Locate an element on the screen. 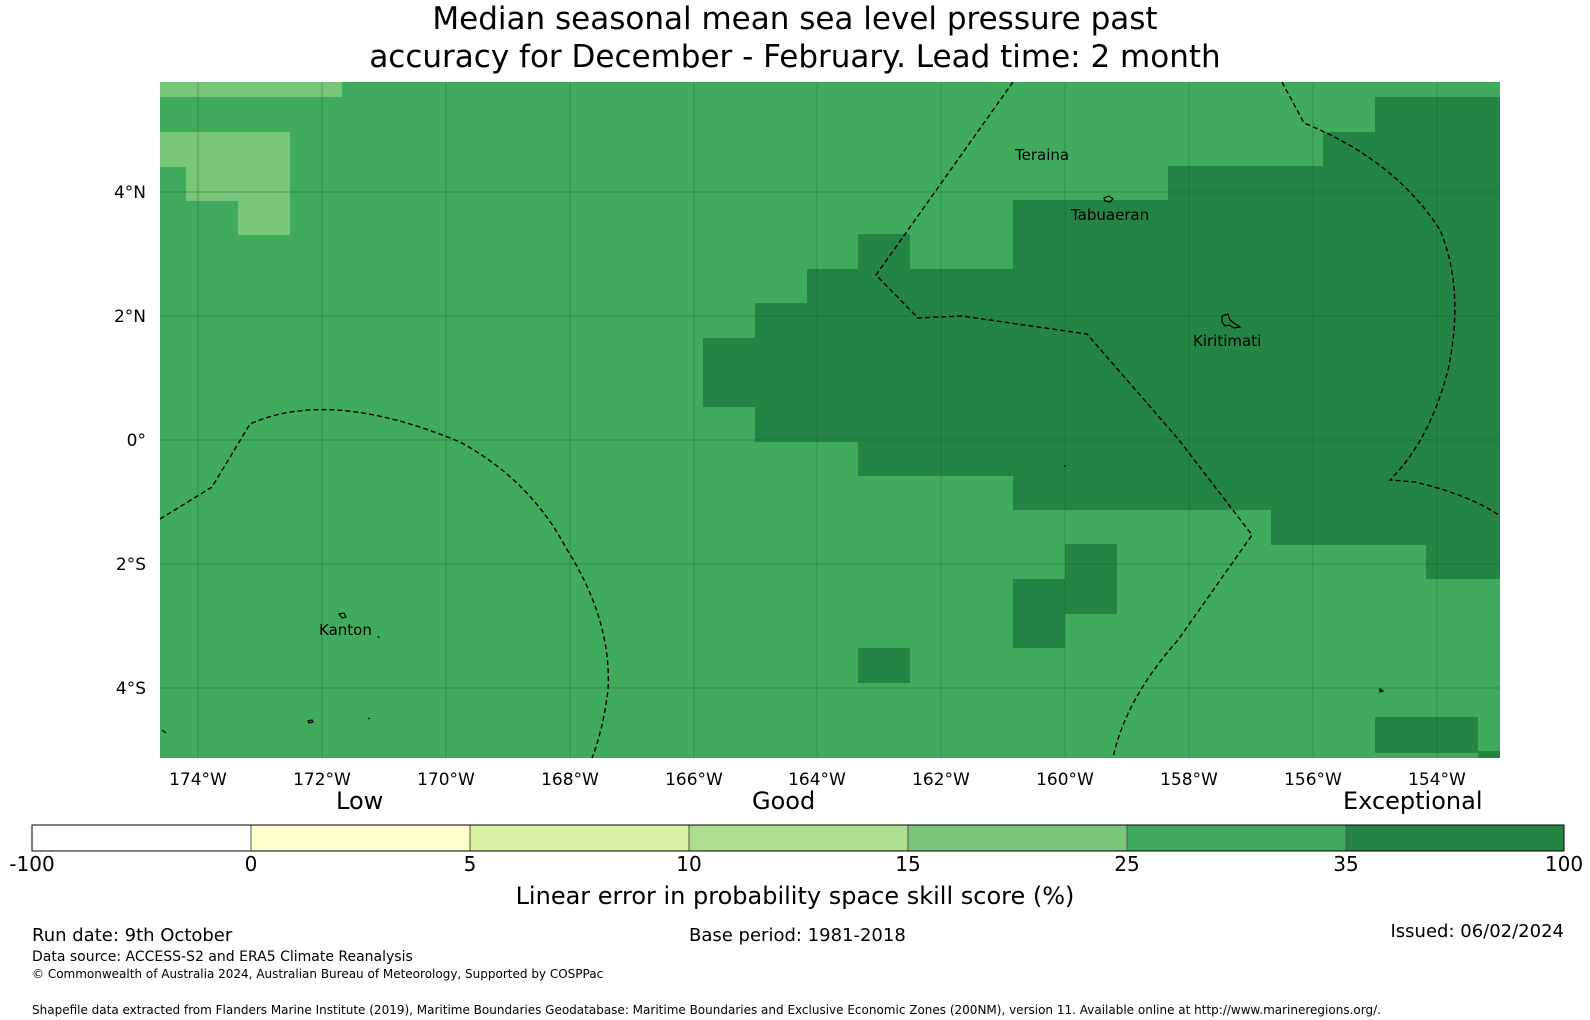  eez-line-islands-upper-right is located at coordinates (1391, 299).